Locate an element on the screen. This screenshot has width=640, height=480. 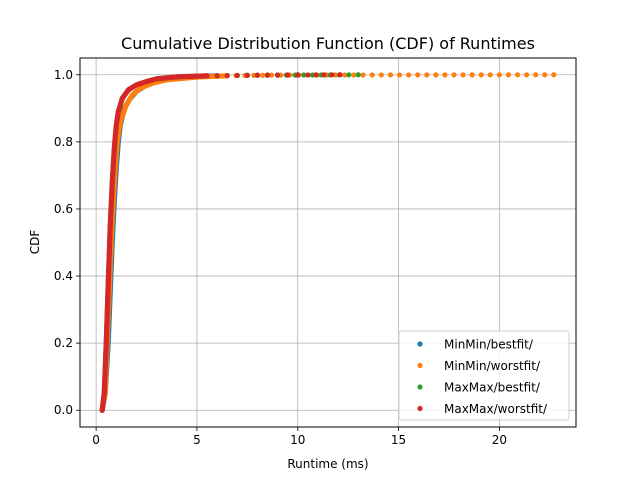
y-tick-label: 0.2 is located at coordinates (63, 343).